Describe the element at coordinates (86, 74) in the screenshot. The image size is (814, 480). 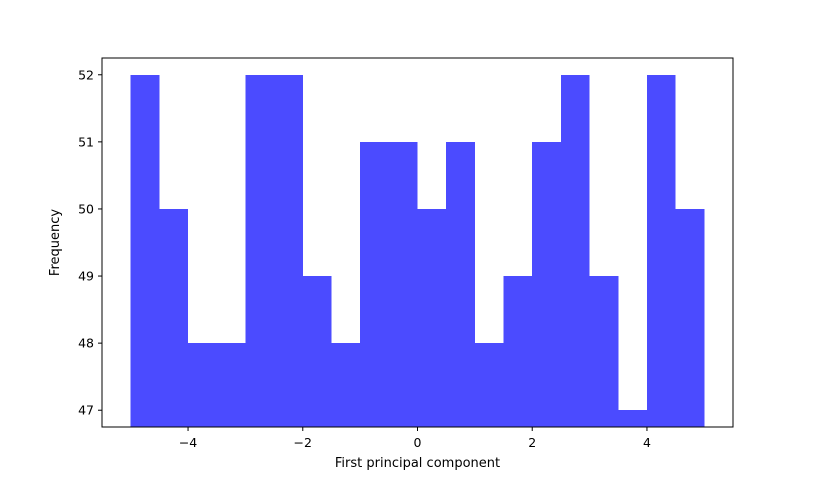
I see `y-tick-label: 52` at that location.